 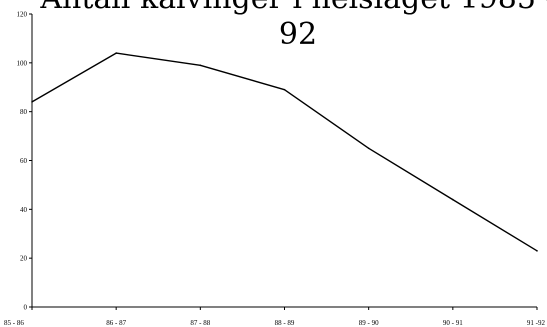 What do you see at coordinates (14, 323) in the screenshot?
I see `x-tick-label: 85 - 86` at bounding box center [14, 323].